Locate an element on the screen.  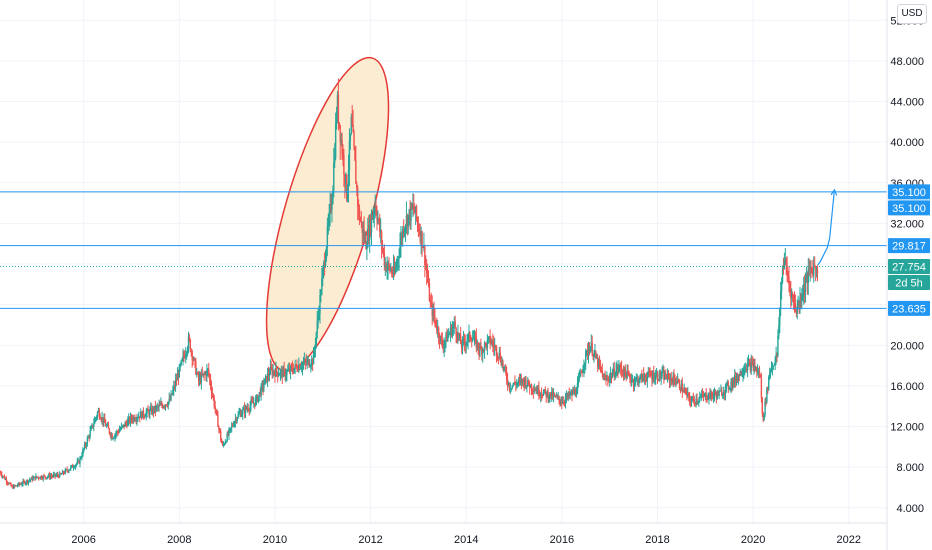
x-tick-label: 2008 is located at coordinates (179, 540).